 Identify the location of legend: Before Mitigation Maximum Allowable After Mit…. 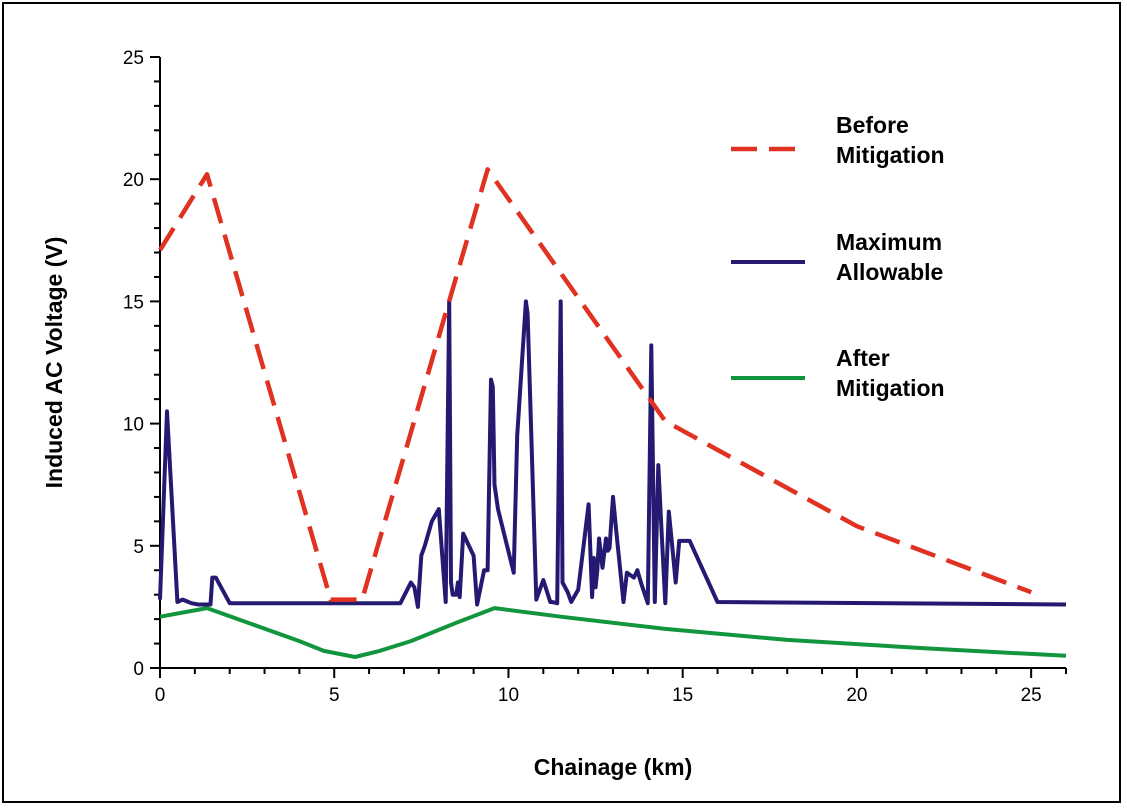
(838, 256).